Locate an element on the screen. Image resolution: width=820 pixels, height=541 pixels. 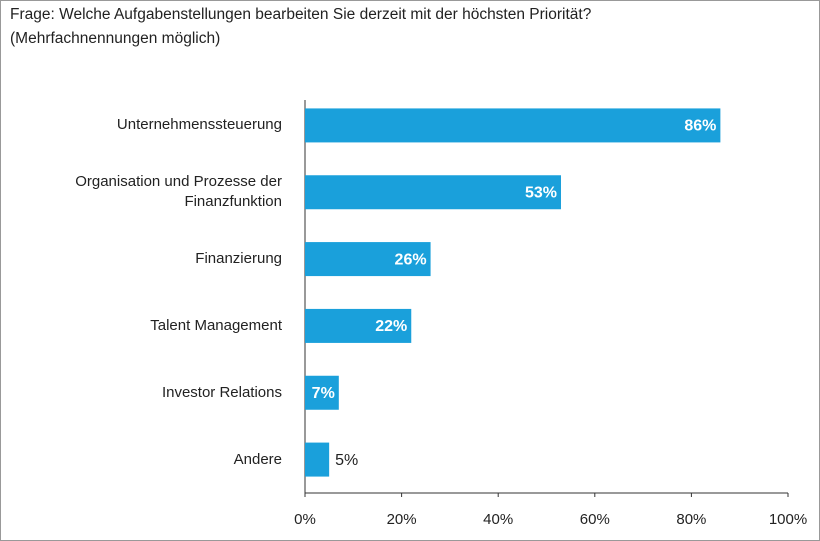
y-tick-label: Finanzierung is located at coordinates (238, 259).